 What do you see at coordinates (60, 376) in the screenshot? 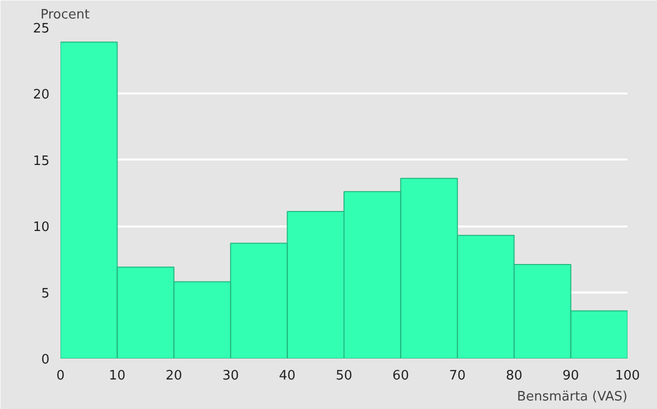
I see `x-tick-label: 0` at bounding box center [60, 376].